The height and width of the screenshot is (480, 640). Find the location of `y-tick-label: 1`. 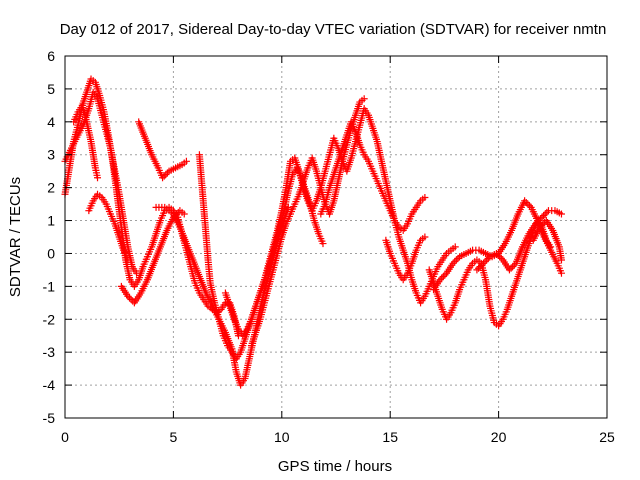

y-tick-label: 1 is located at coordinates (51, 221).